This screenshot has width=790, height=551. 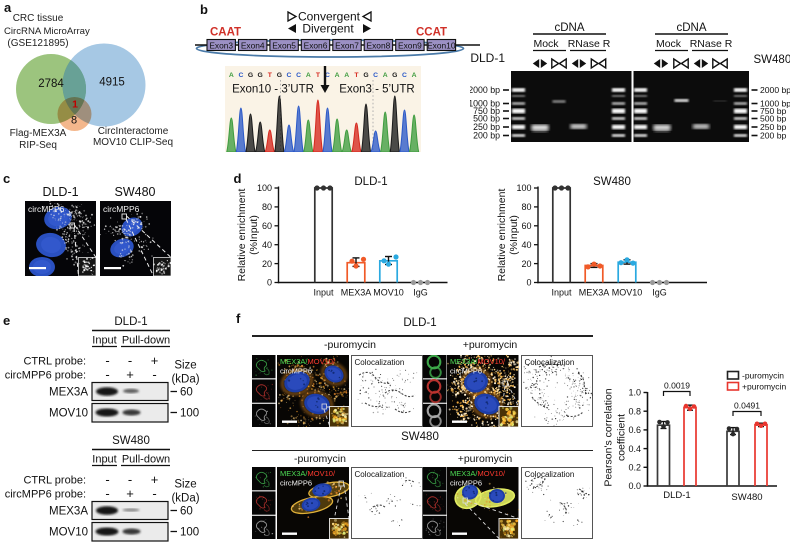 What do you see at coordinates (763, 376) in the screenshot?
I see `svg-text: -puromycin` at bounding box center [763, 376].